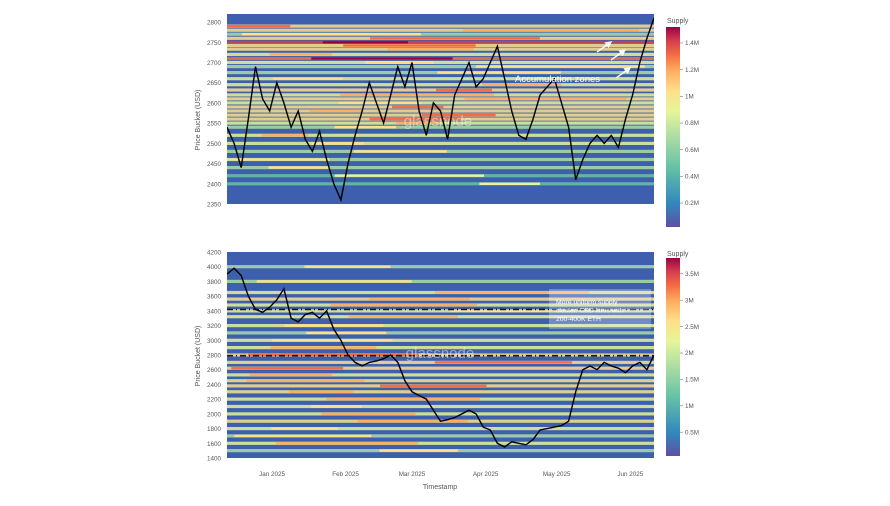 Image resolution: width=890 pixels, height=506 pixels. Describe the element at coordinates (214, 341) in the screenshot. I see `y-tick-label: 3000` at that location.